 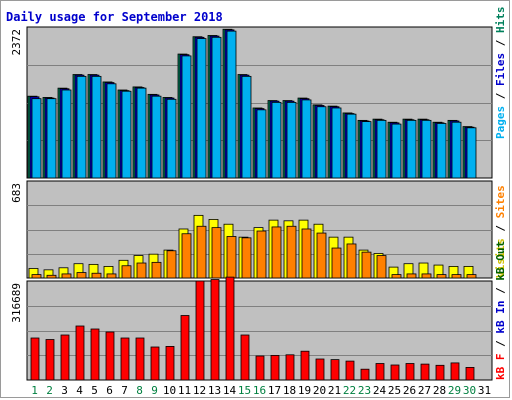 What do you see at coordinates (214, 390) in the screenshot?
I see `x-tick-label-13: 13` at bounding box center [214, 390].